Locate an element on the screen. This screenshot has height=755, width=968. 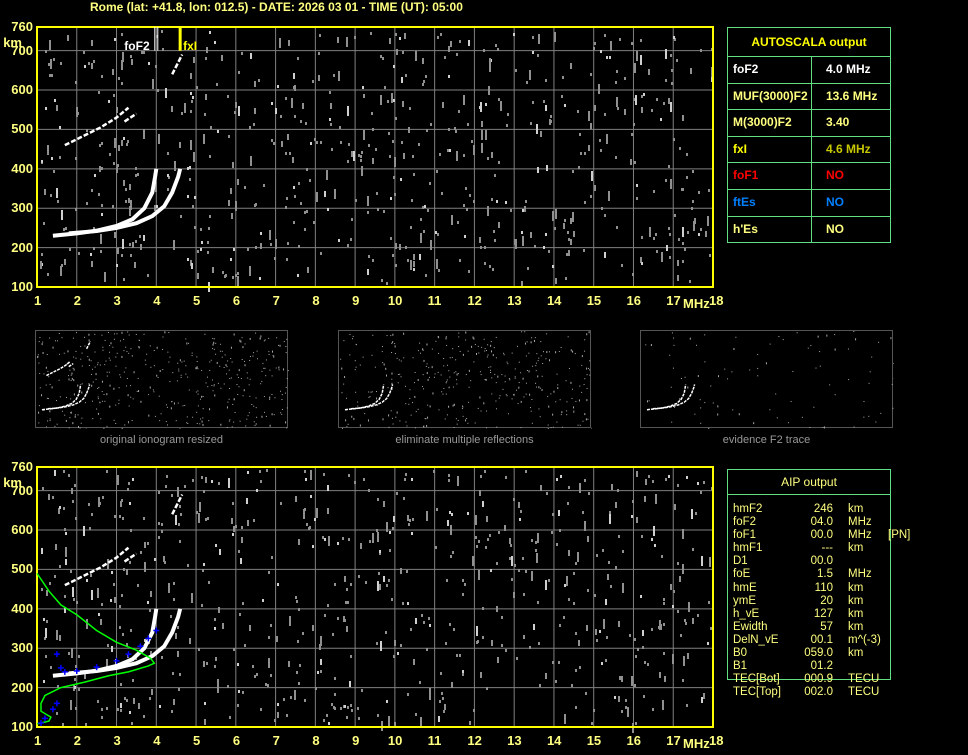
y-tick-label: 700 is located at coordinates (22, 50).